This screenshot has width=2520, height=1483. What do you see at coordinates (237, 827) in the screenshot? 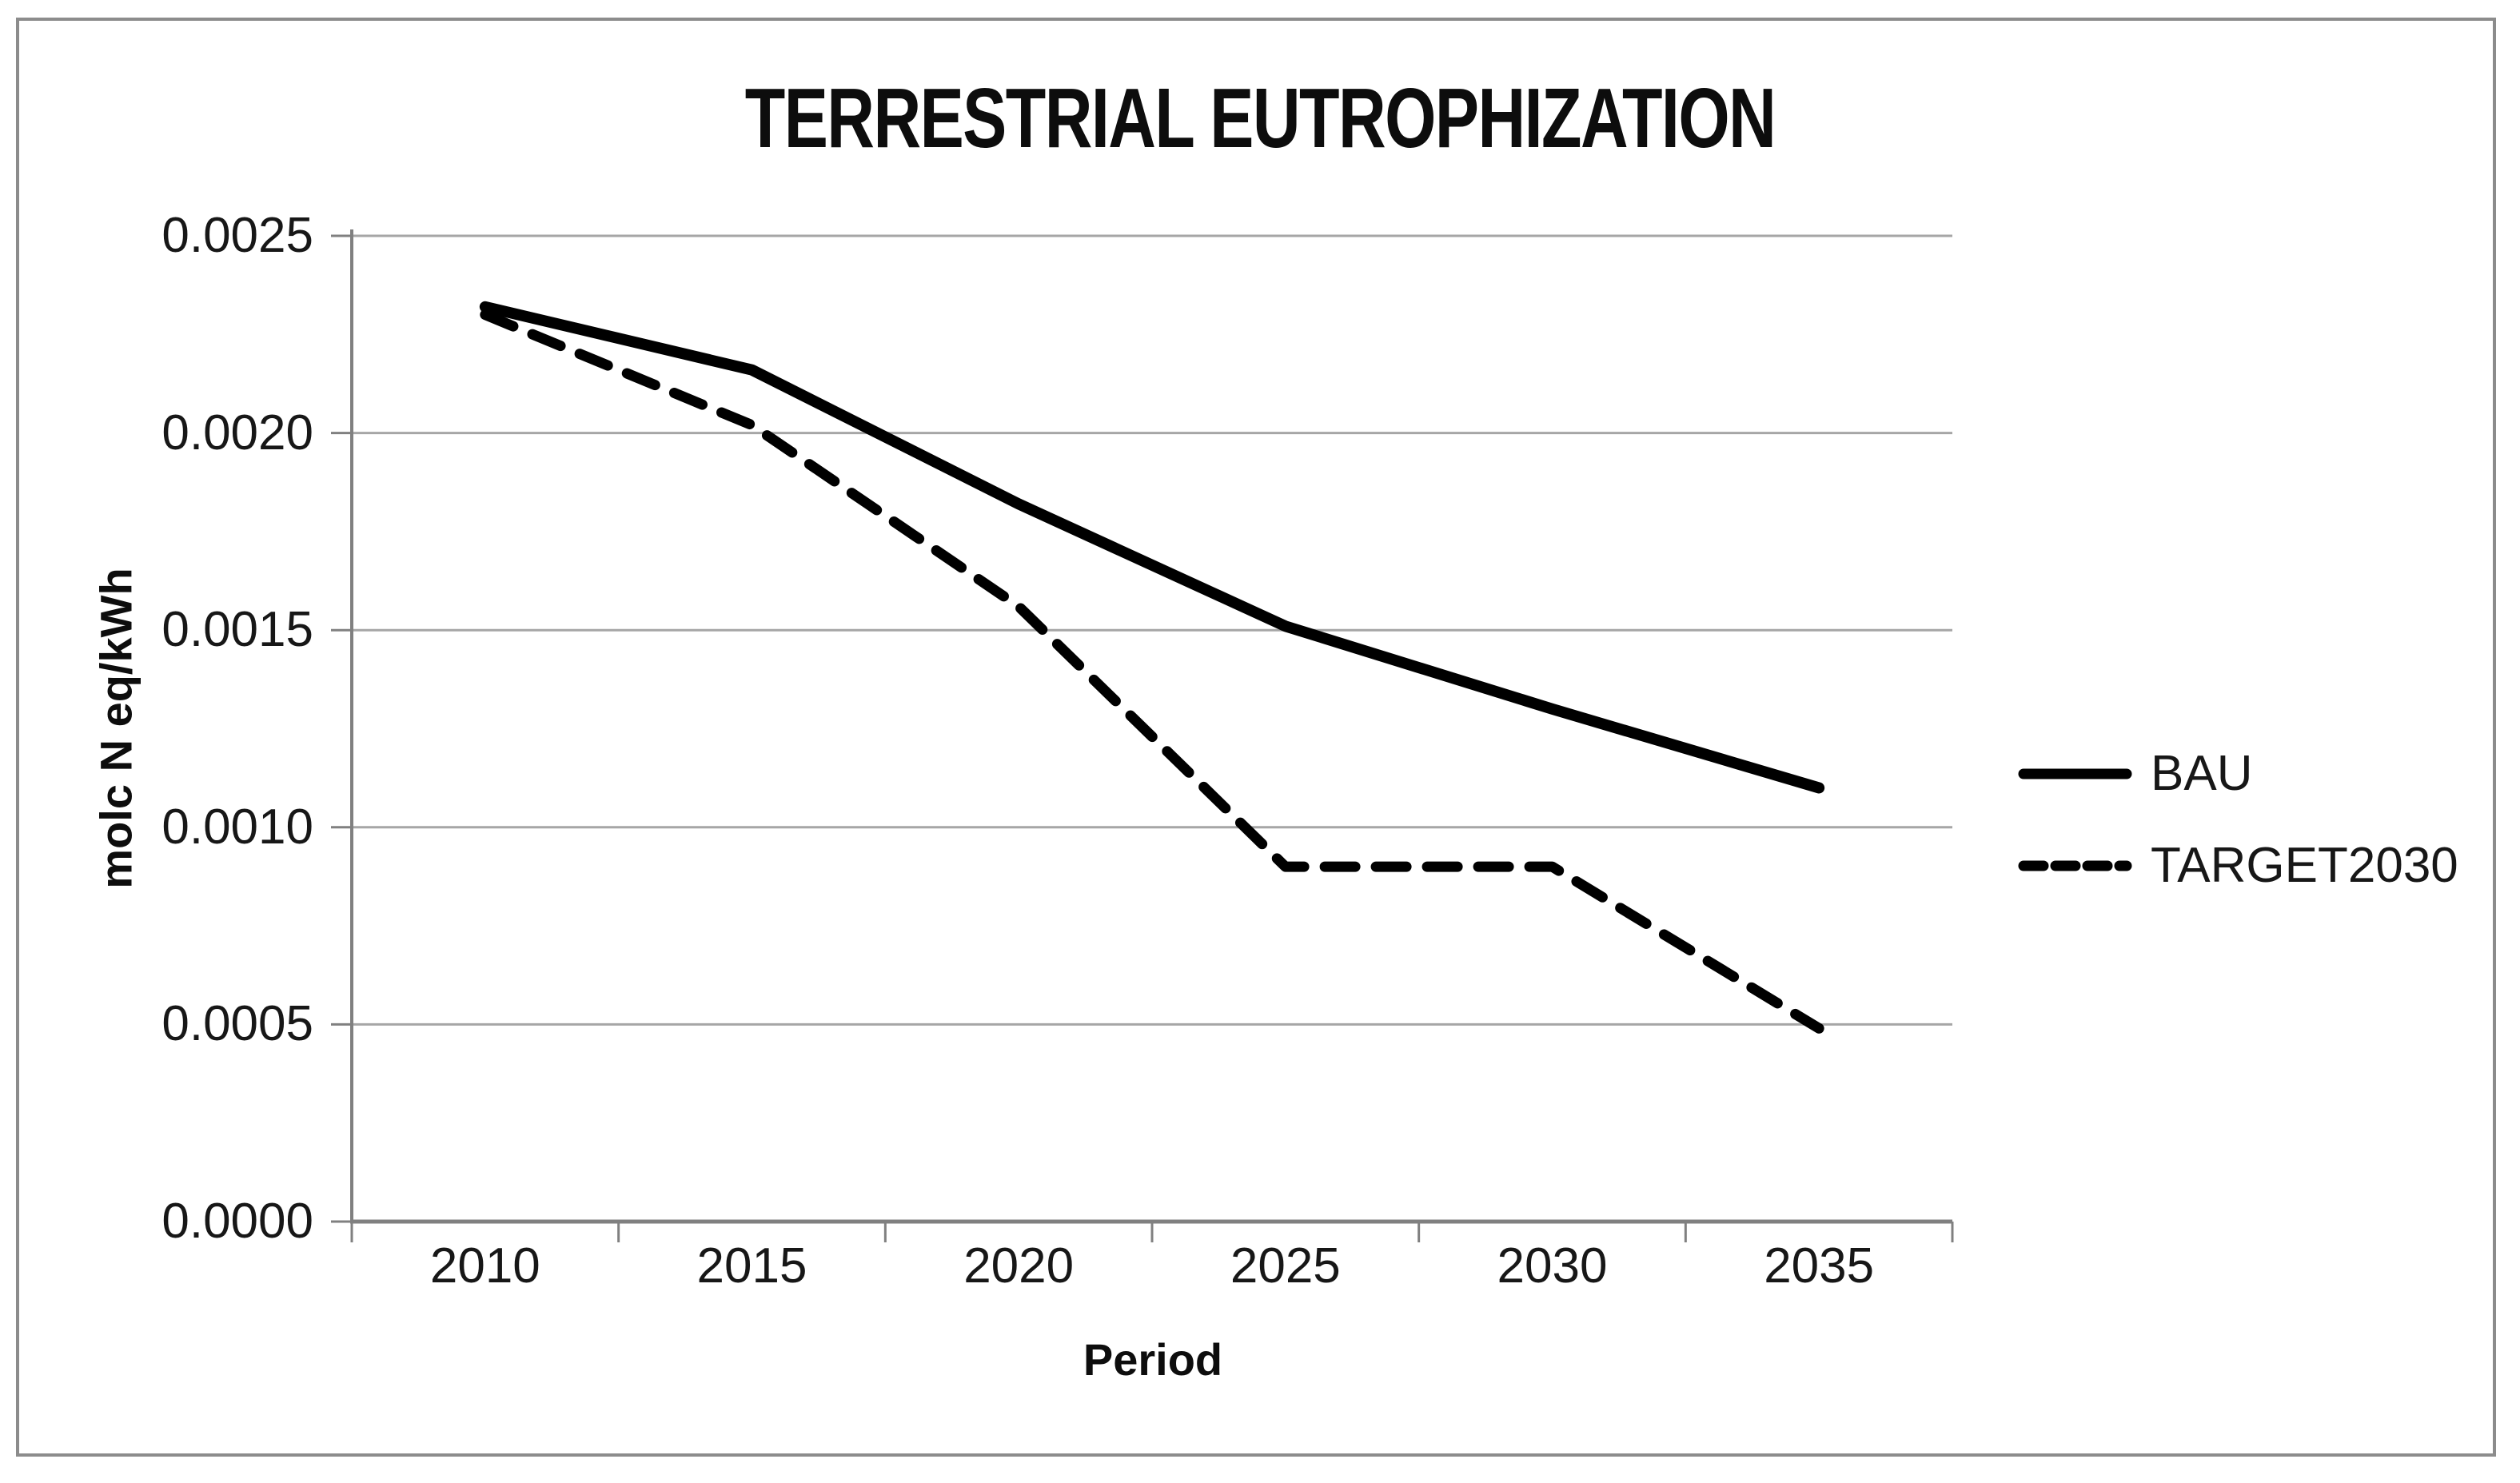
I see `y-tick-label: 0.0010` at bounding box center [237, 827].